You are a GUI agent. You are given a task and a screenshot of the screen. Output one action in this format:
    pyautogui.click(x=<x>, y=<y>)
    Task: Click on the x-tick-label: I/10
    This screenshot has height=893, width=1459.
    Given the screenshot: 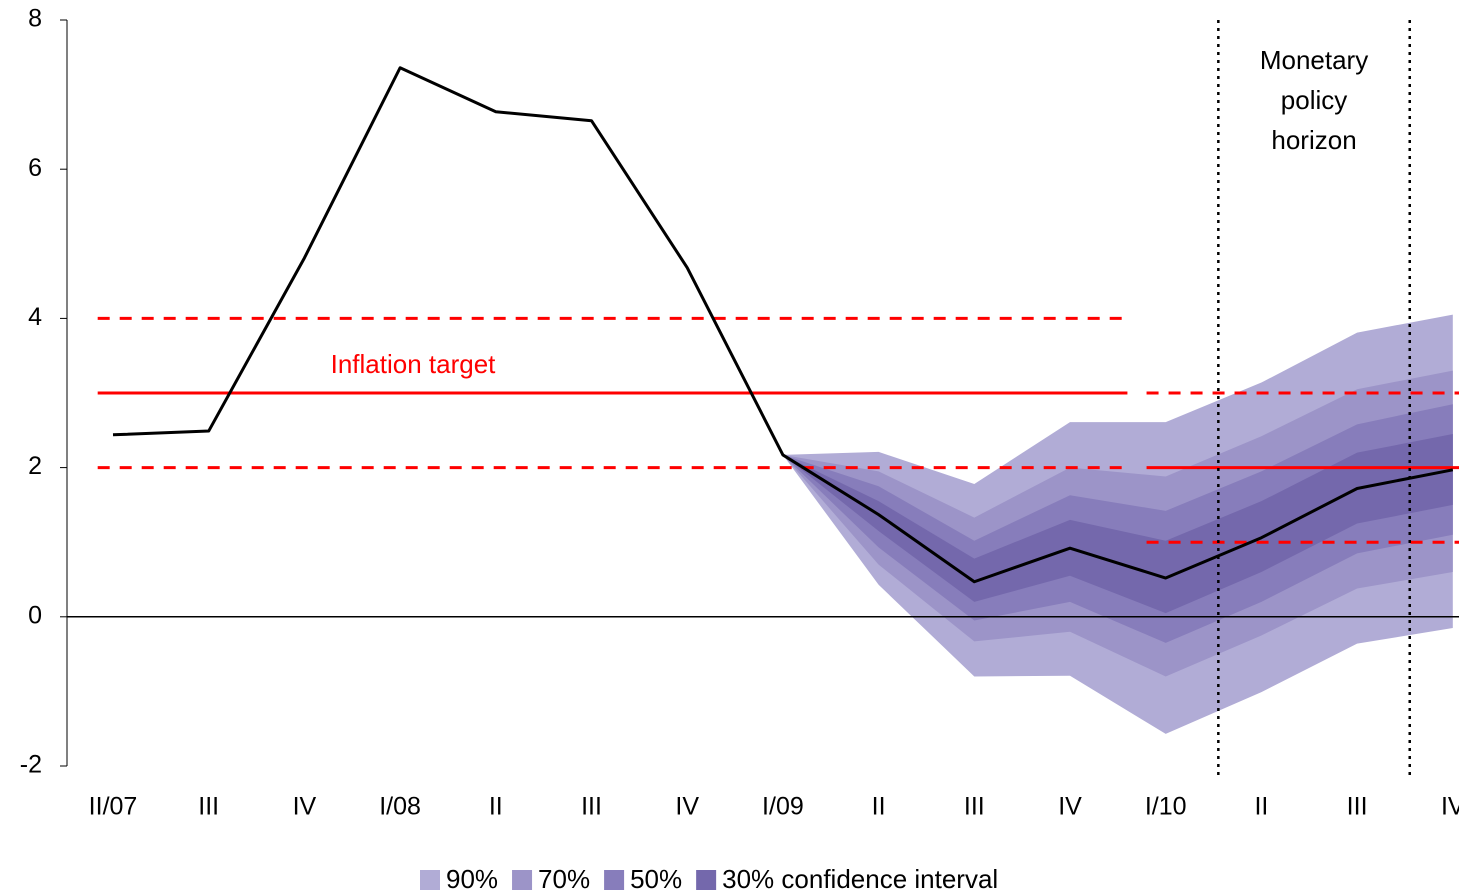 What is the action you would take?
    pyautogui.click(x=1166, y=807)
    